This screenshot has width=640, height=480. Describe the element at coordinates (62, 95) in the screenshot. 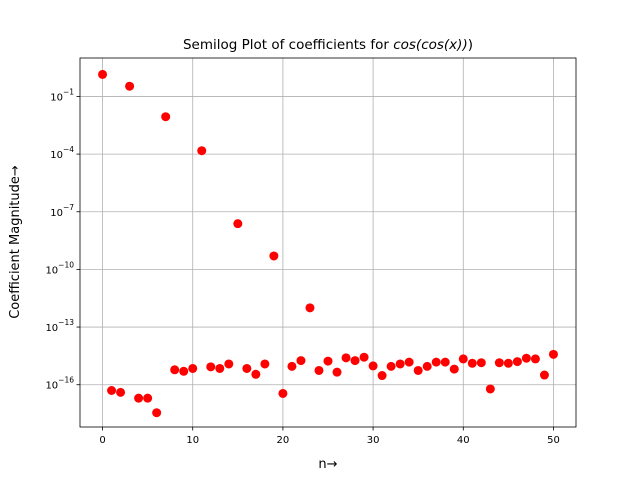

I see `y-tick-label: 10⁻¹` at that location.